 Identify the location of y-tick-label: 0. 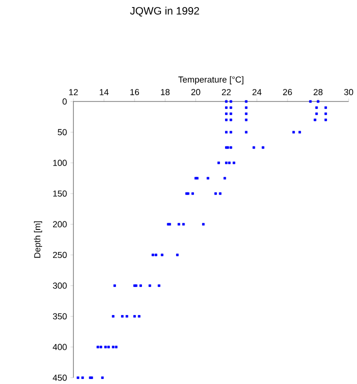
(64, 101).